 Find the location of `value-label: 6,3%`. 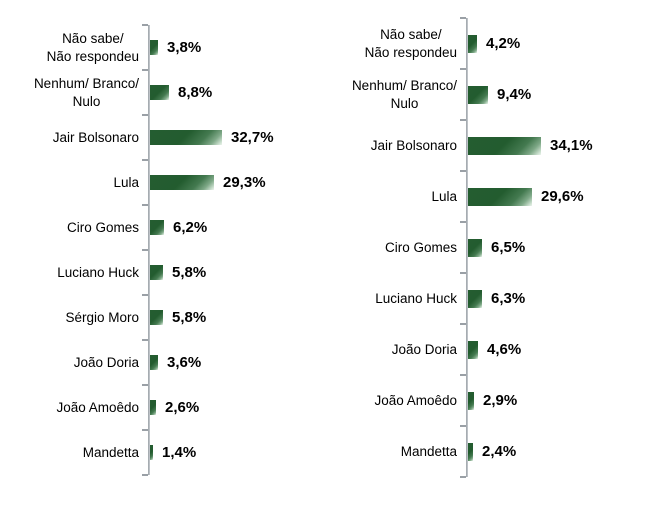

value-label: 6,3% is located at coordinates (508, 298).